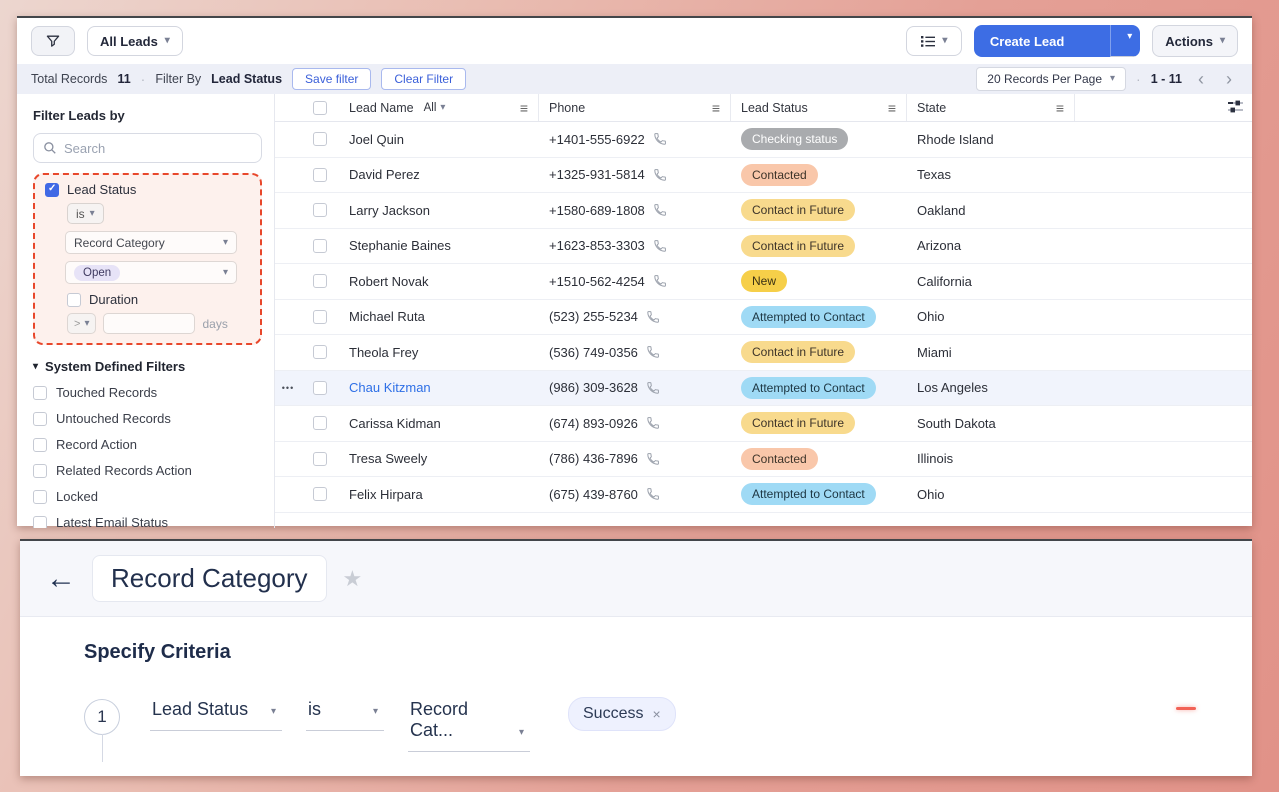 This screenshot has width=1279, height=792. What do you see at coordinates (158, 148) in the screenshot?
I see `search-input` at bounding box center [158, 148].